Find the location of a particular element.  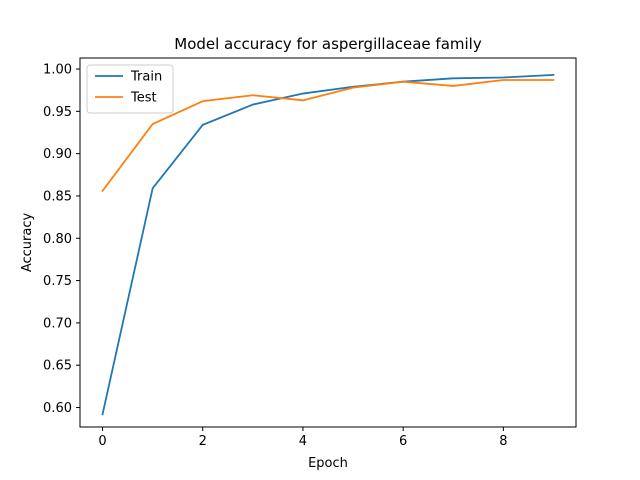

x-axis-label: Epoch is located at coordinates (328, 463).